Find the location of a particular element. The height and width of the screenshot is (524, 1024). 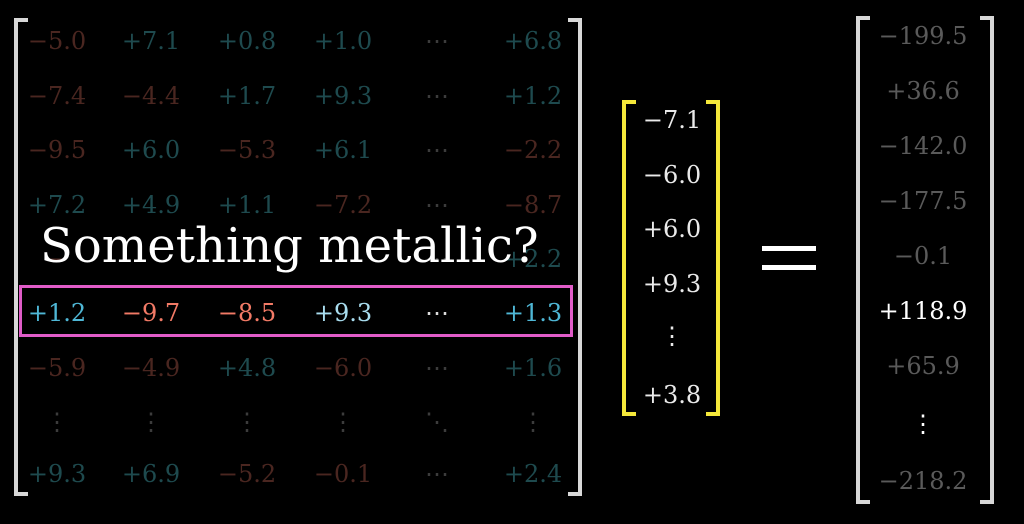

vector-entry: −7.1 is located at coordinates (672, 120).